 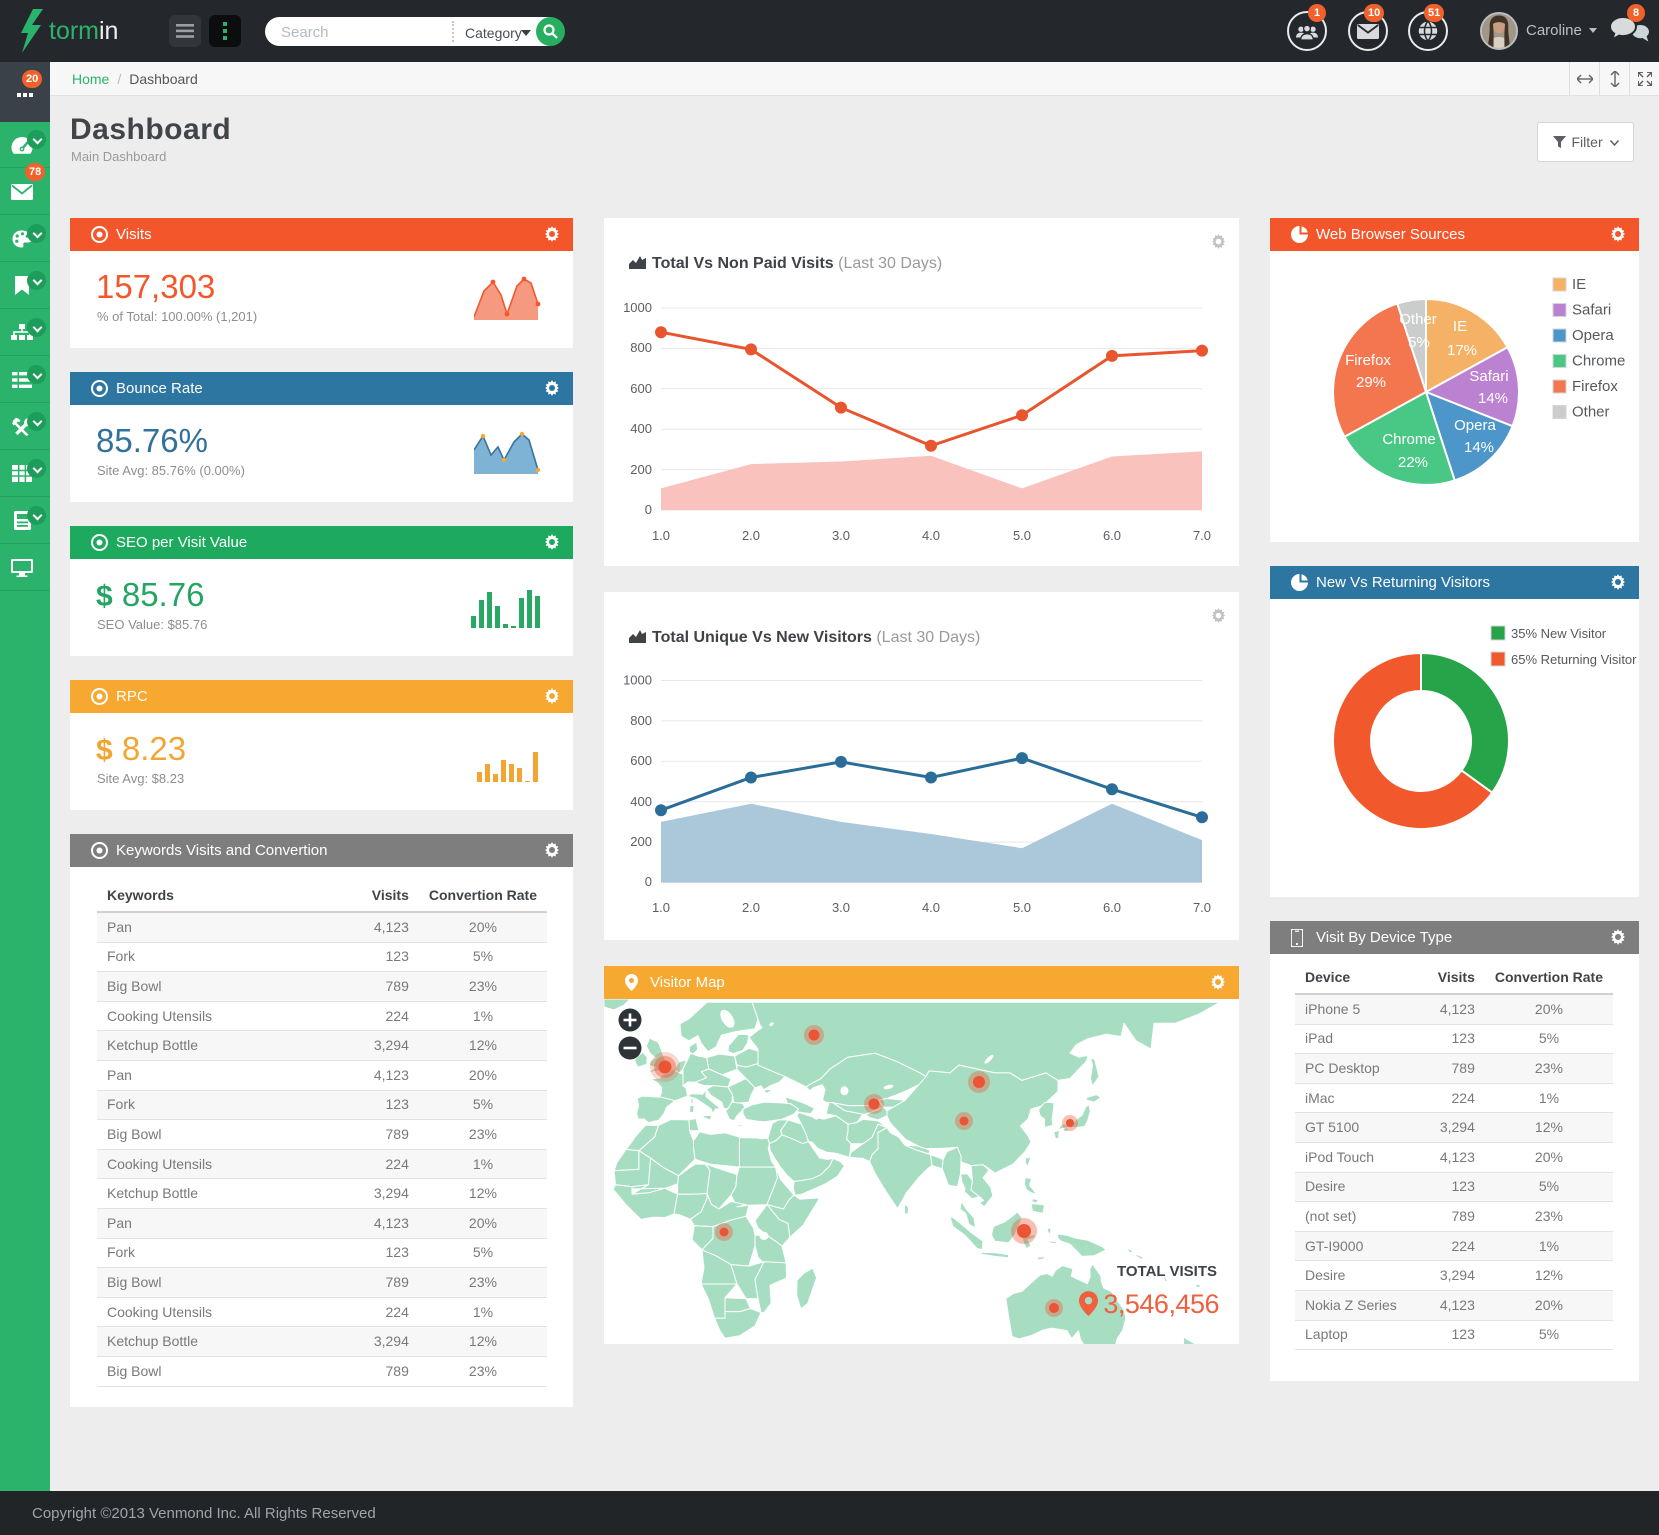 What do you see at coordinates (1559, 633) in the screenshot?
I see `svg-text: 35% New Visitor` at bounding box center [1559, 633].